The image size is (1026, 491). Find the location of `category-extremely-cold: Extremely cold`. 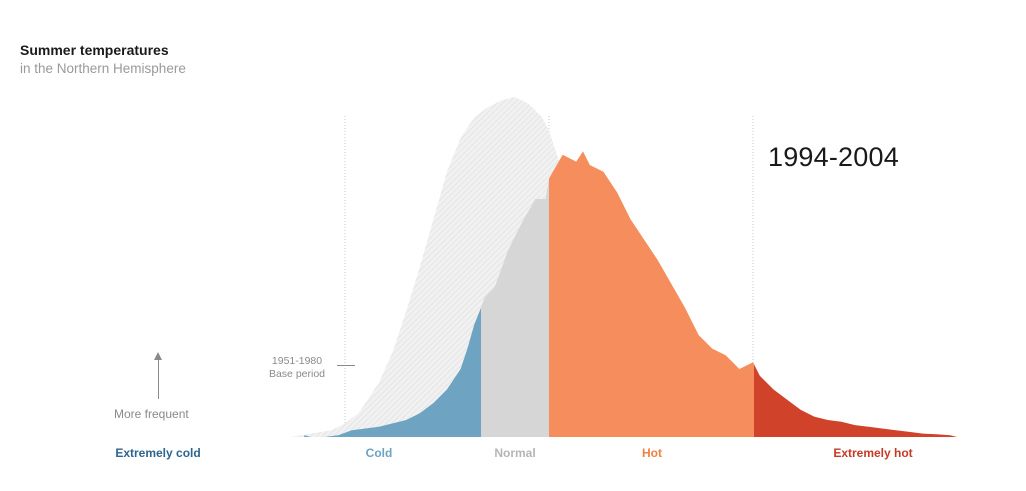

category-extremely-cold: Extremely cold is located at coordinates (158, 453).